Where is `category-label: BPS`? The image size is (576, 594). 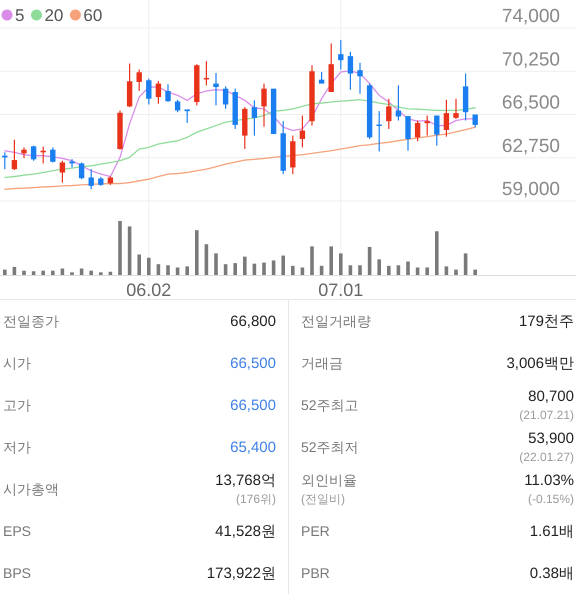 category-label: BPS is located at coordinates (17, 573).